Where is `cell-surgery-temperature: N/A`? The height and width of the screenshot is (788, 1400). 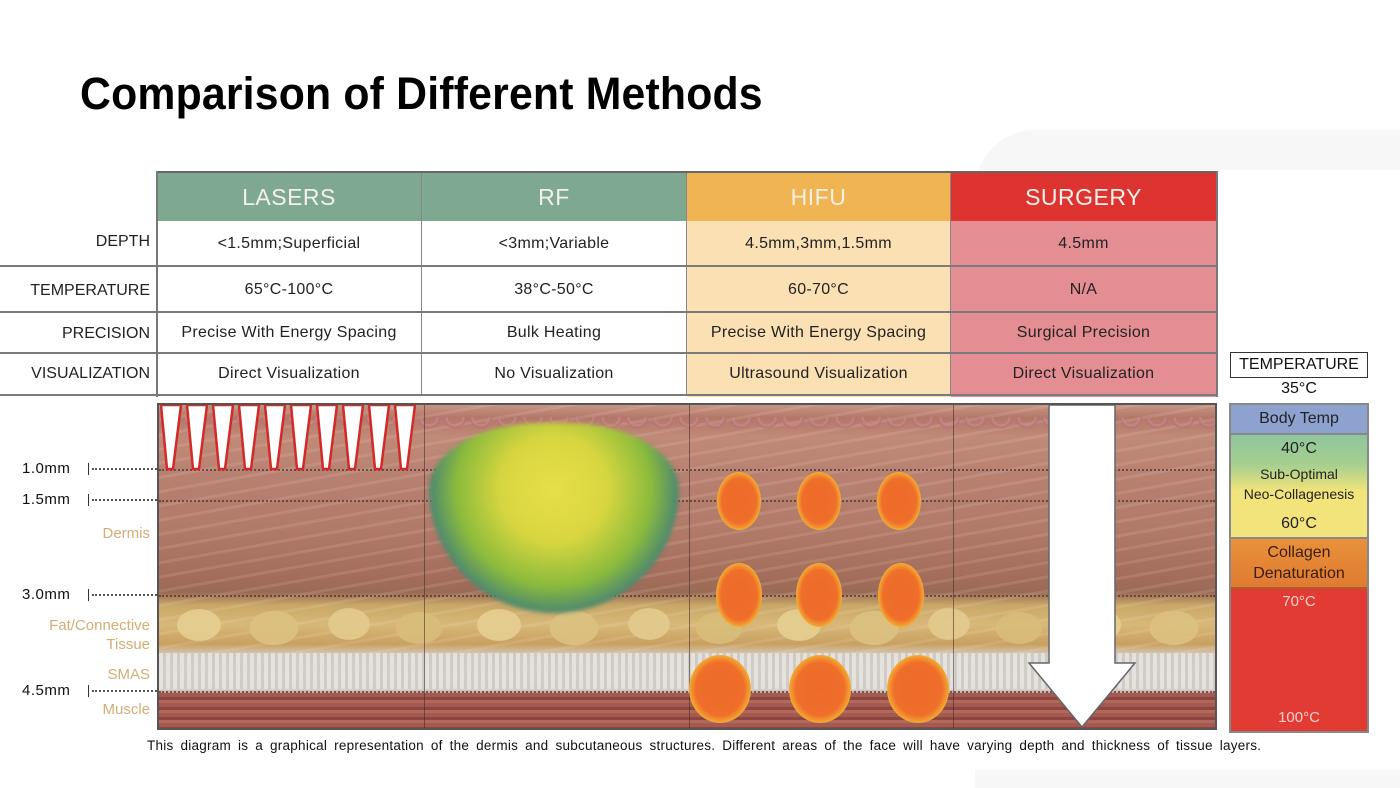
cell-surgery-temperature: N/A is located at coordinates (1084, 289).